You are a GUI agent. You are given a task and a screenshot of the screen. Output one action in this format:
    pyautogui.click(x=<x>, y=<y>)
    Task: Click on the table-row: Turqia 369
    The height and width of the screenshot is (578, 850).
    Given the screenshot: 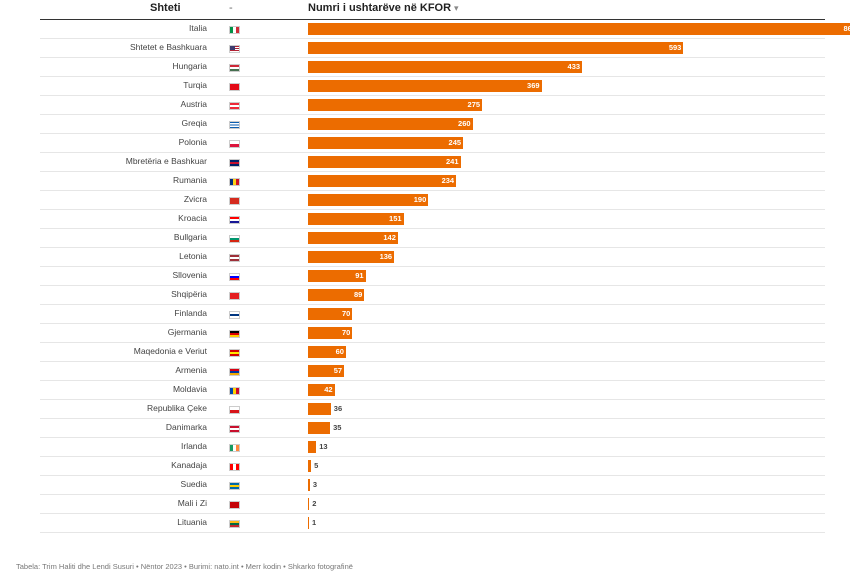 What is the action you would take?
    pyautogui.click(x=432, y=86)
    